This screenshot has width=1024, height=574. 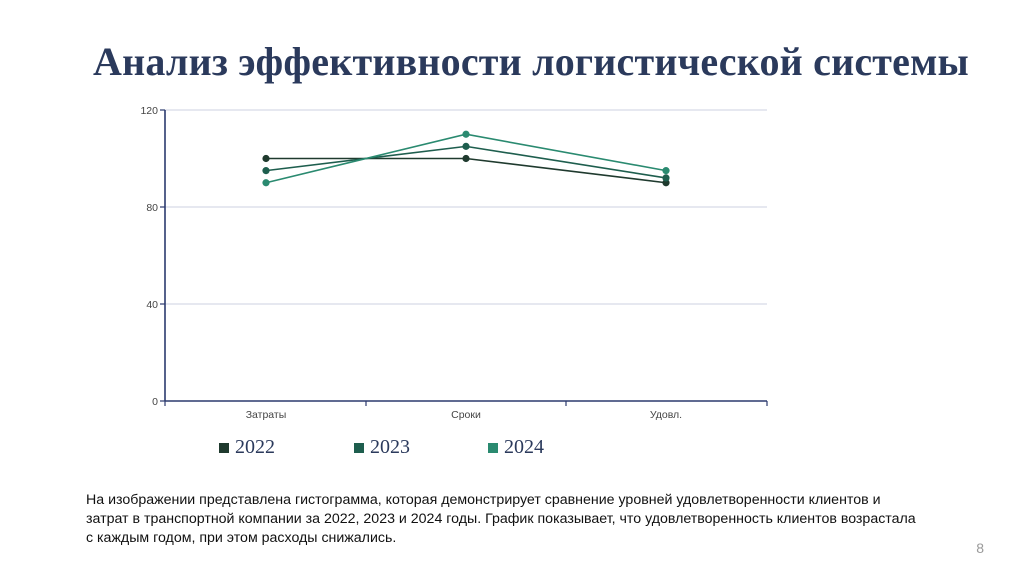 I want to click on legend-label: 2024, so click(x=524, y=447).